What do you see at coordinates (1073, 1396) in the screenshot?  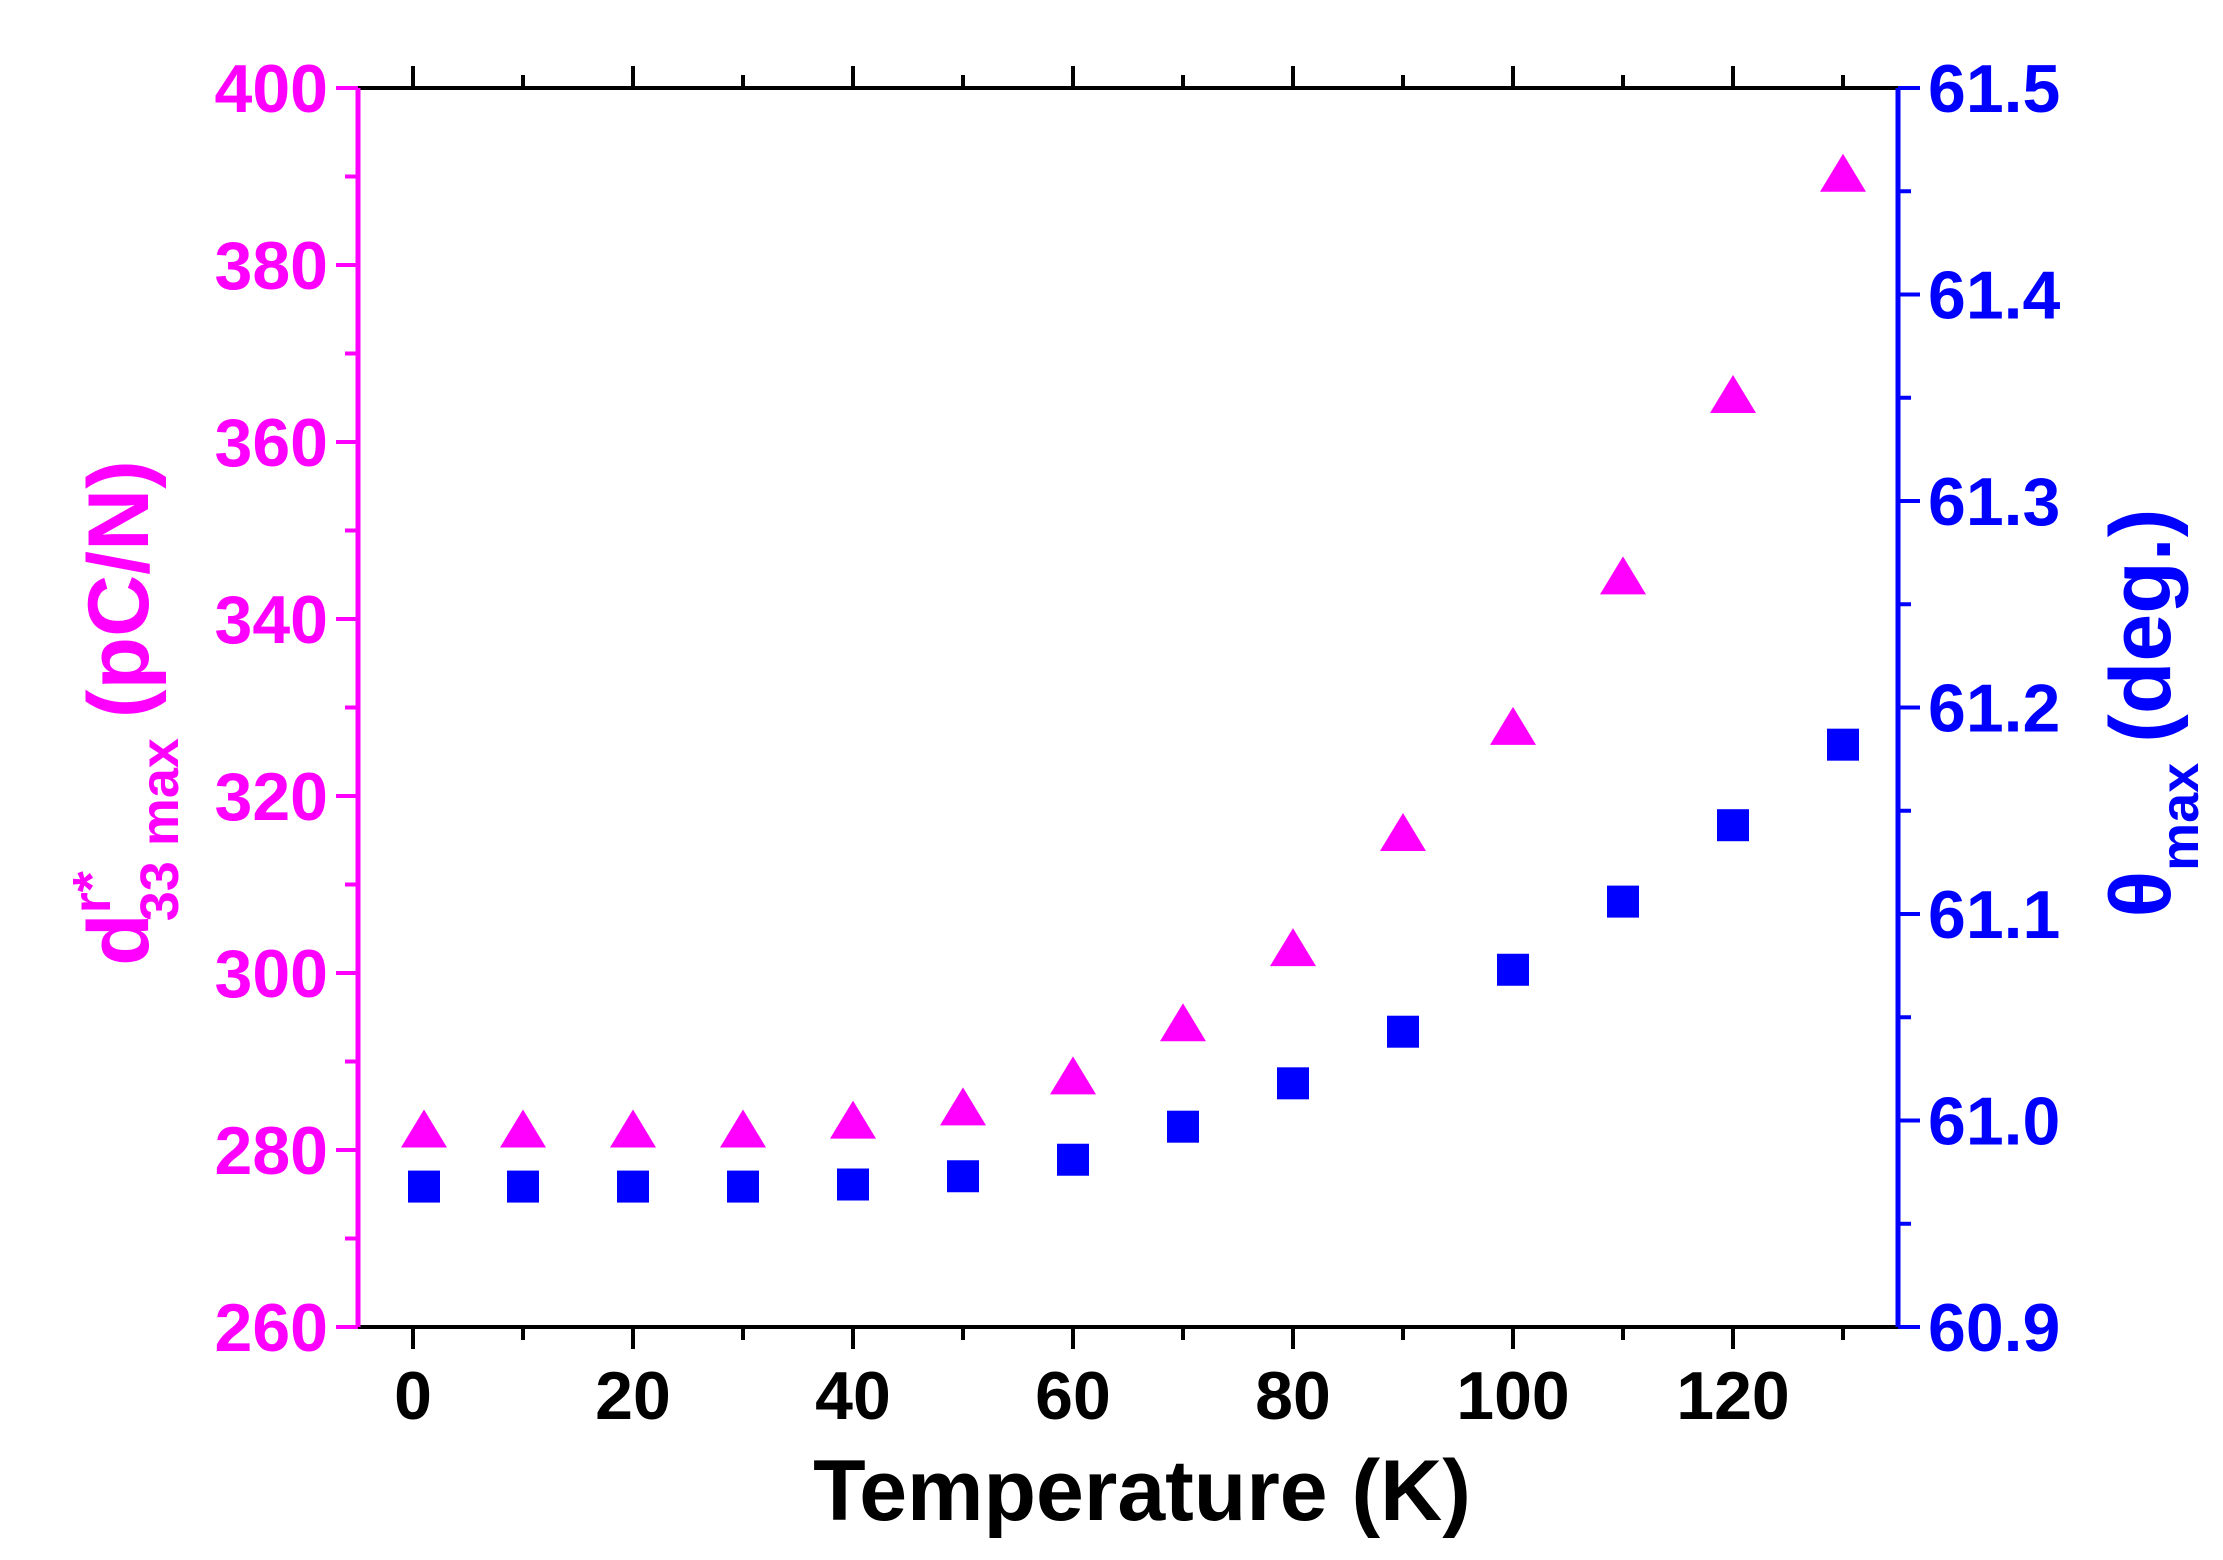 I see `x-tick-label: 60` at bounding box center [1073, 1396].